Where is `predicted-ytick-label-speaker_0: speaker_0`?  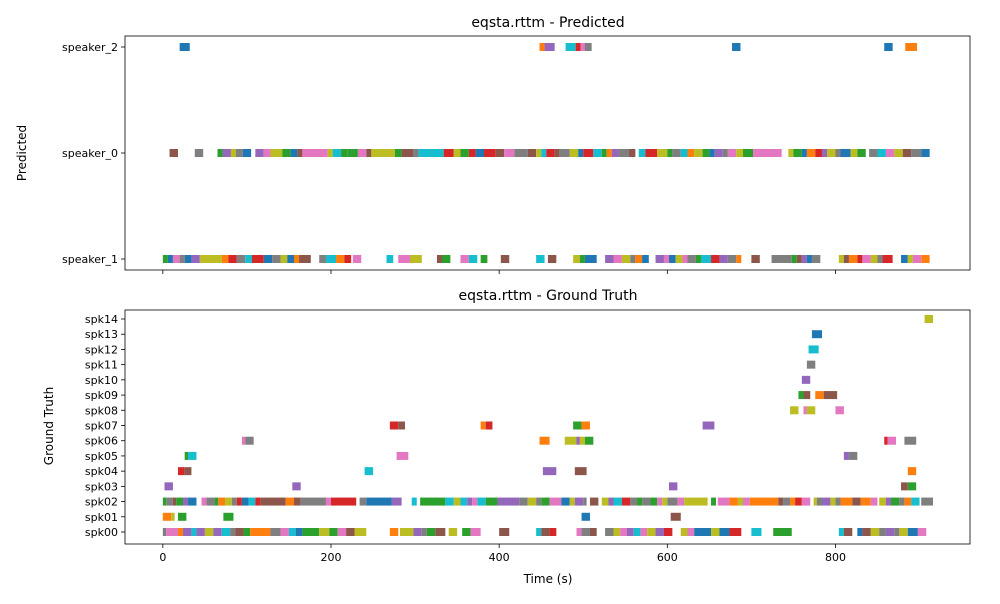 predicted-ytick-label-speaker_0: speaker_0 is located at coordinates (90, 153).